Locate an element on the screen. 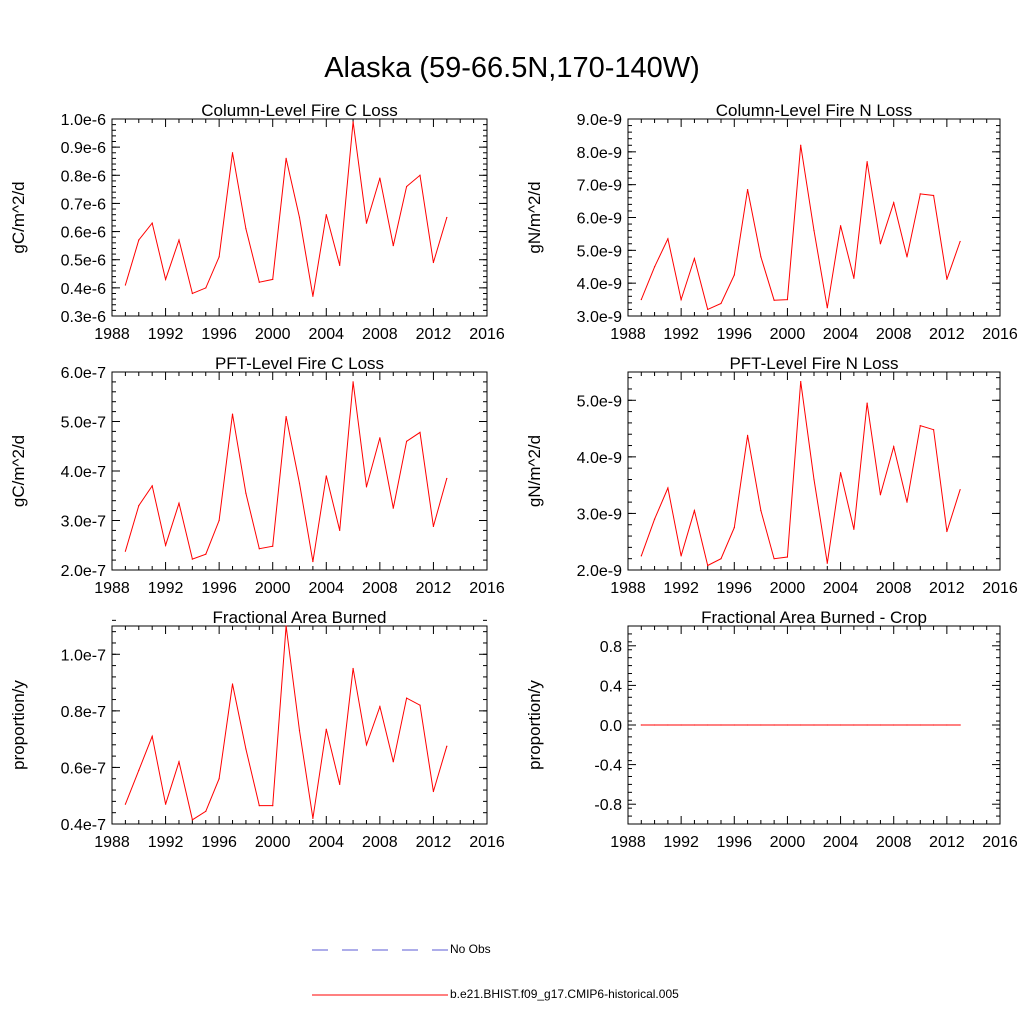 The width and height of the screenshot is (1024, 1024). x-tick-label: 2012 is located at coordinates (947, 842).